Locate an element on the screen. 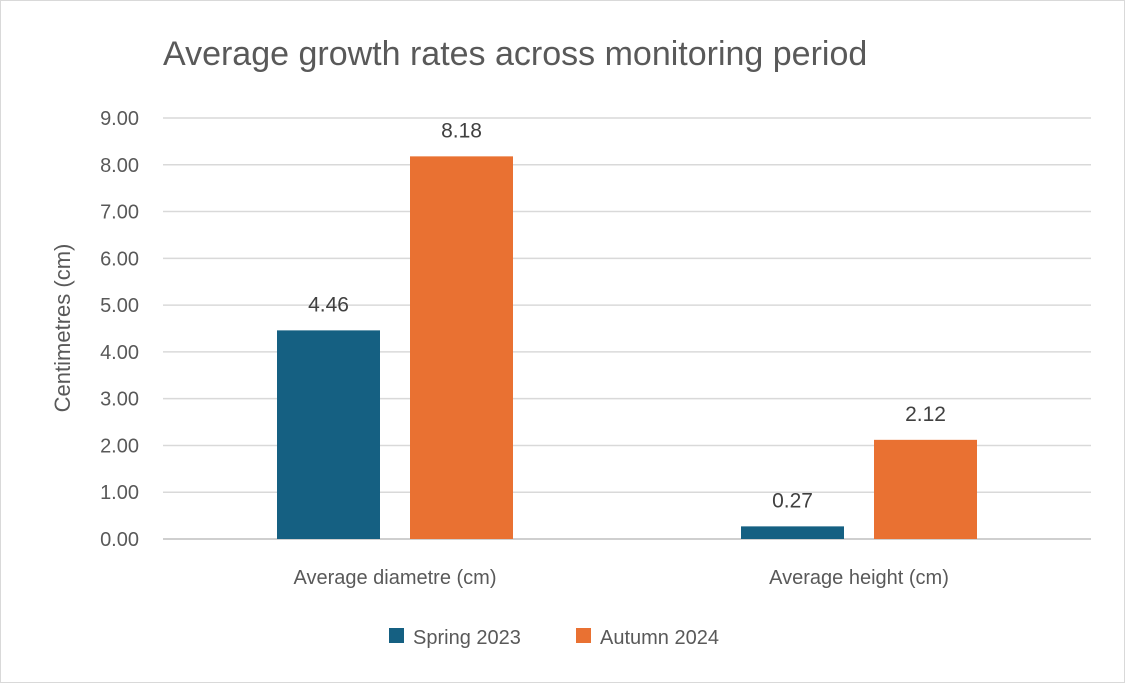 The width and height of the screenshot is (1125, 684). y-tick-label: 4.00 is located at coordinates (119, 353).